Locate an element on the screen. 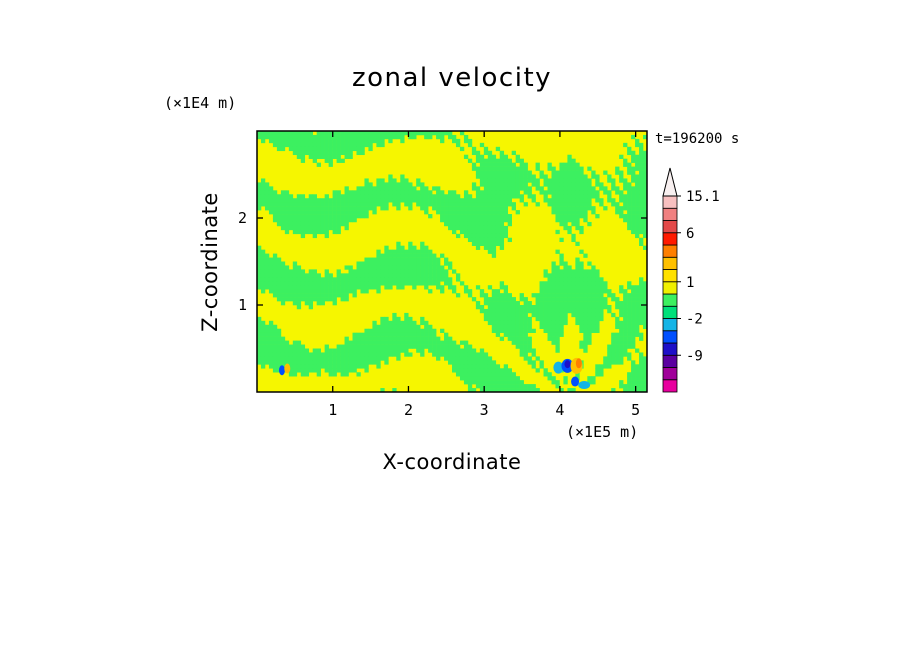 The image size is (904, 654). colorbar: 15.161-2-9 is located at coordinates (691, 280).